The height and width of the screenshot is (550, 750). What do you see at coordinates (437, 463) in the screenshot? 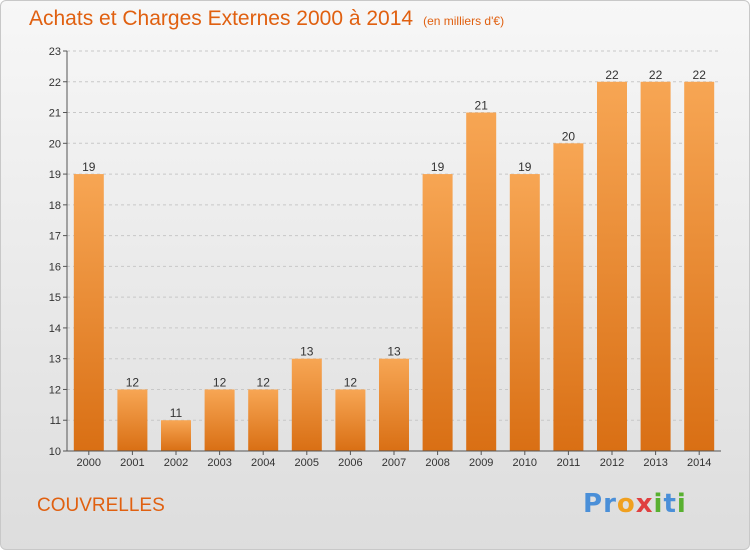
I see `x-tick-label: 2008` at bounding box center [437, 463].